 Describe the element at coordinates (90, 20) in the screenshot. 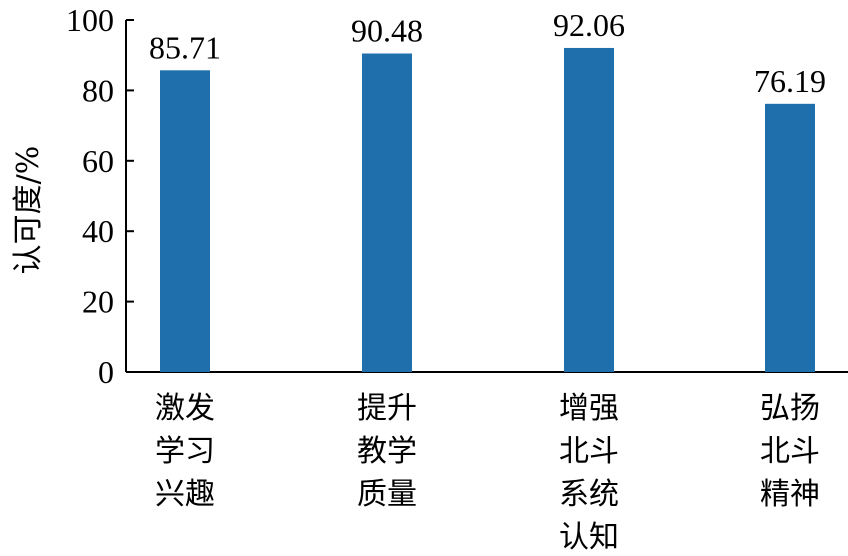

I see `y-tick-label: 100` at that location.